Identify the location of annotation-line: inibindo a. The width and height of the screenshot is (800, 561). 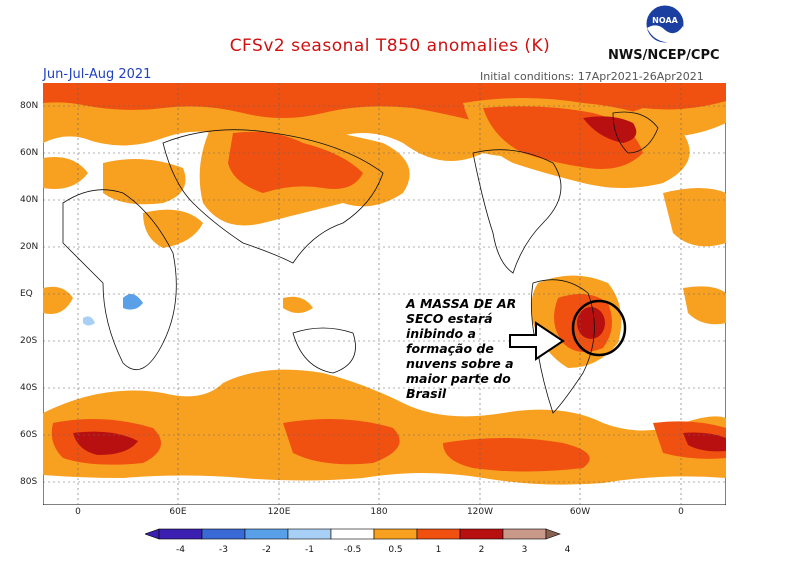
(441, 333).